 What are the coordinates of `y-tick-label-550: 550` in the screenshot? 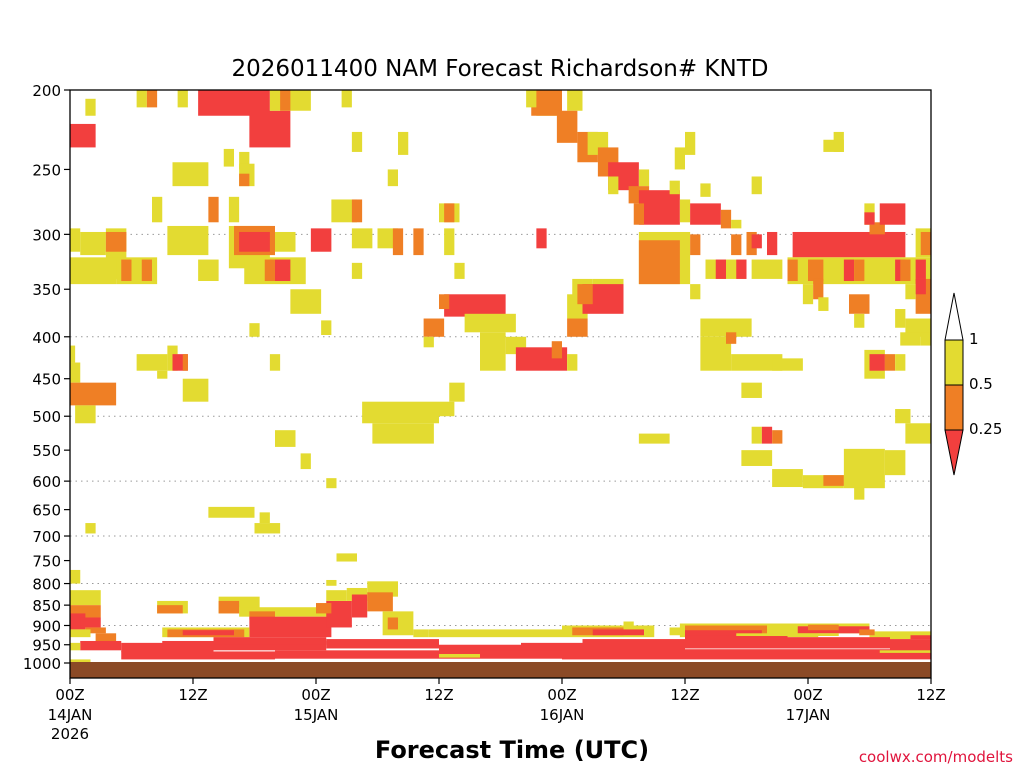 It's located at (46, 451).